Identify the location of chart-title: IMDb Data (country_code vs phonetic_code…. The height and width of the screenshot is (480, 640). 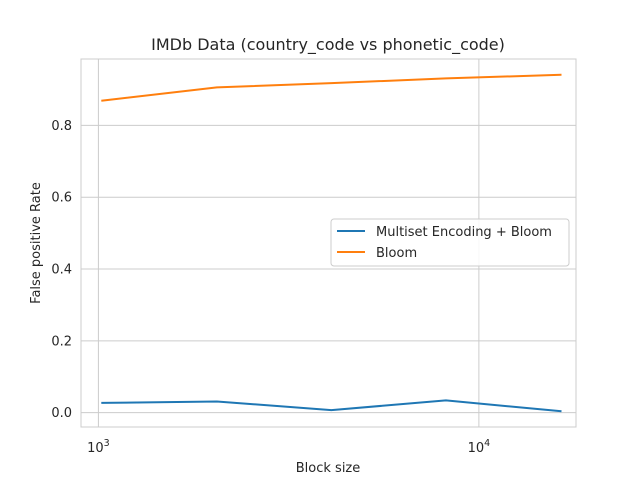
(328, 45).